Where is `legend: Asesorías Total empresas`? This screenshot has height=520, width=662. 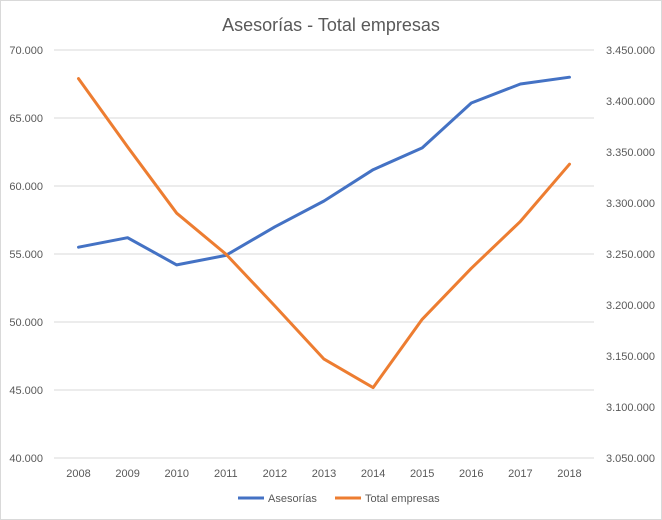
legend: Asesorías Total empresas is located at coordinates (339, 499).